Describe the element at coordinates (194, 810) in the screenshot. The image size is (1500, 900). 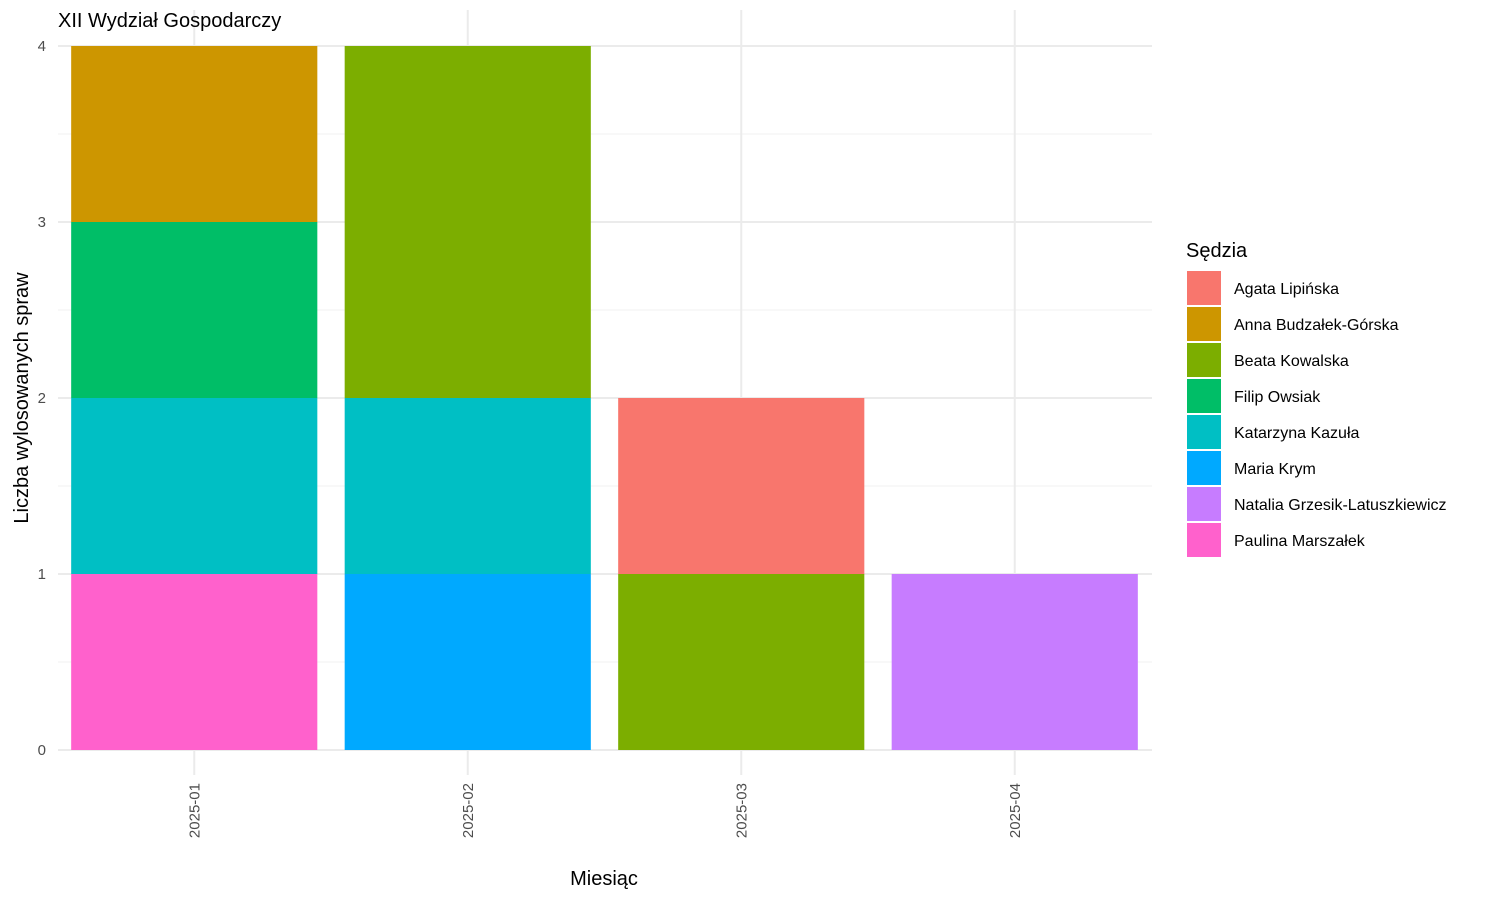
I see `x-tick-label: 2025-01` at that location.